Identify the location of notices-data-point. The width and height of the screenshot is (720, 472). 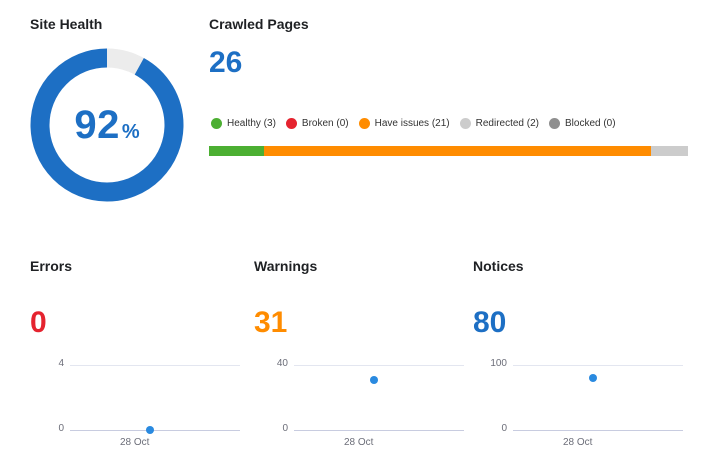
(593, 378).